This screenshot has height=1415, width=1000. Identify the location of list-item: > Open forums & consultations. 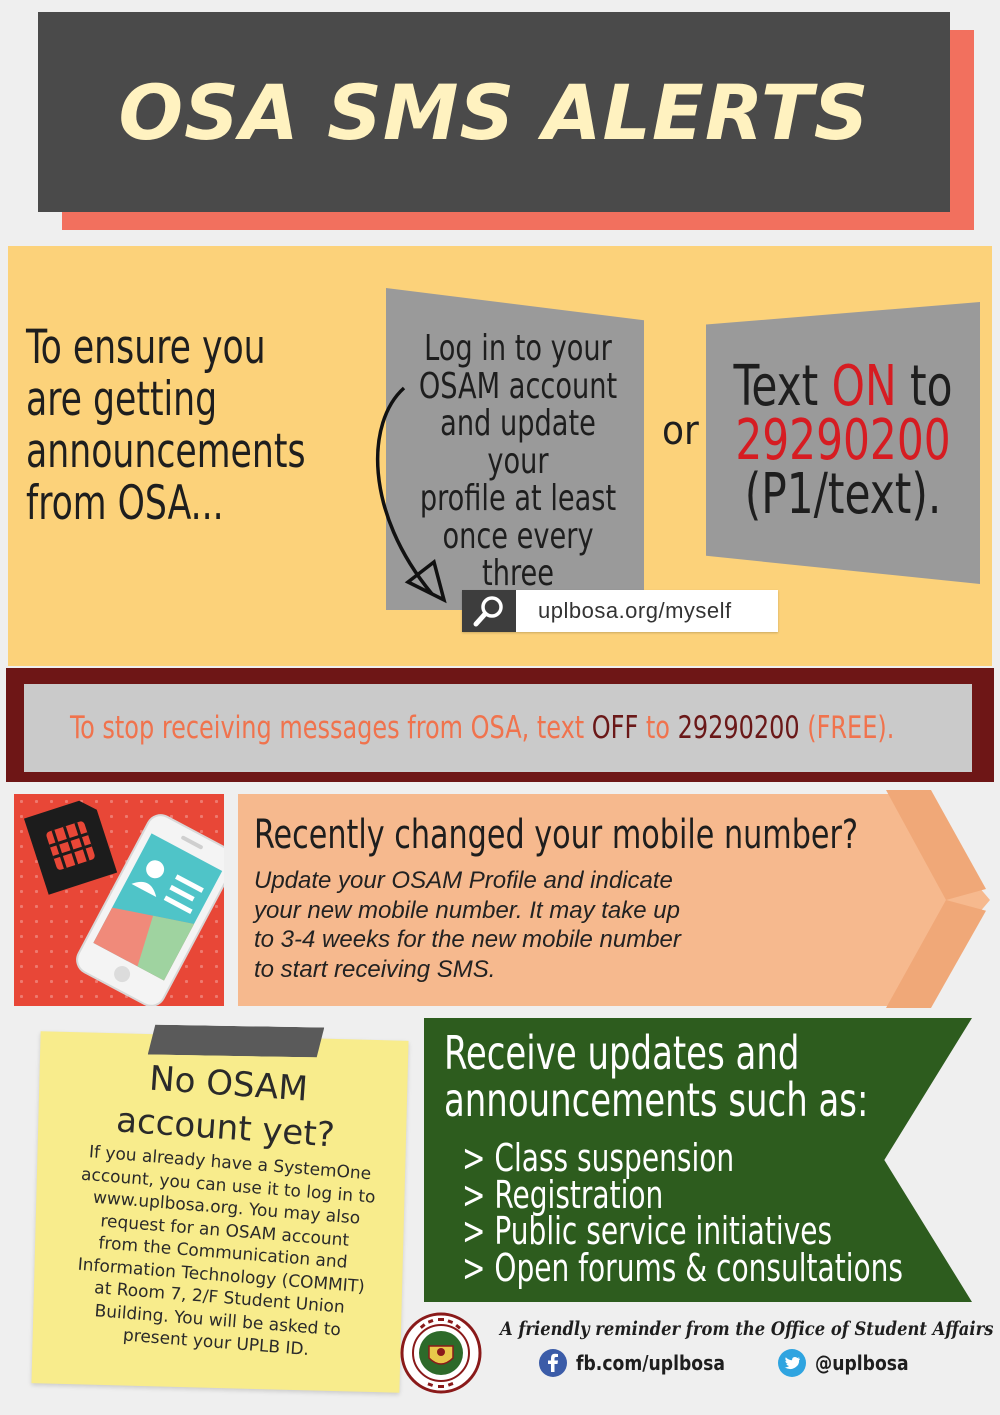
(683, 1267).